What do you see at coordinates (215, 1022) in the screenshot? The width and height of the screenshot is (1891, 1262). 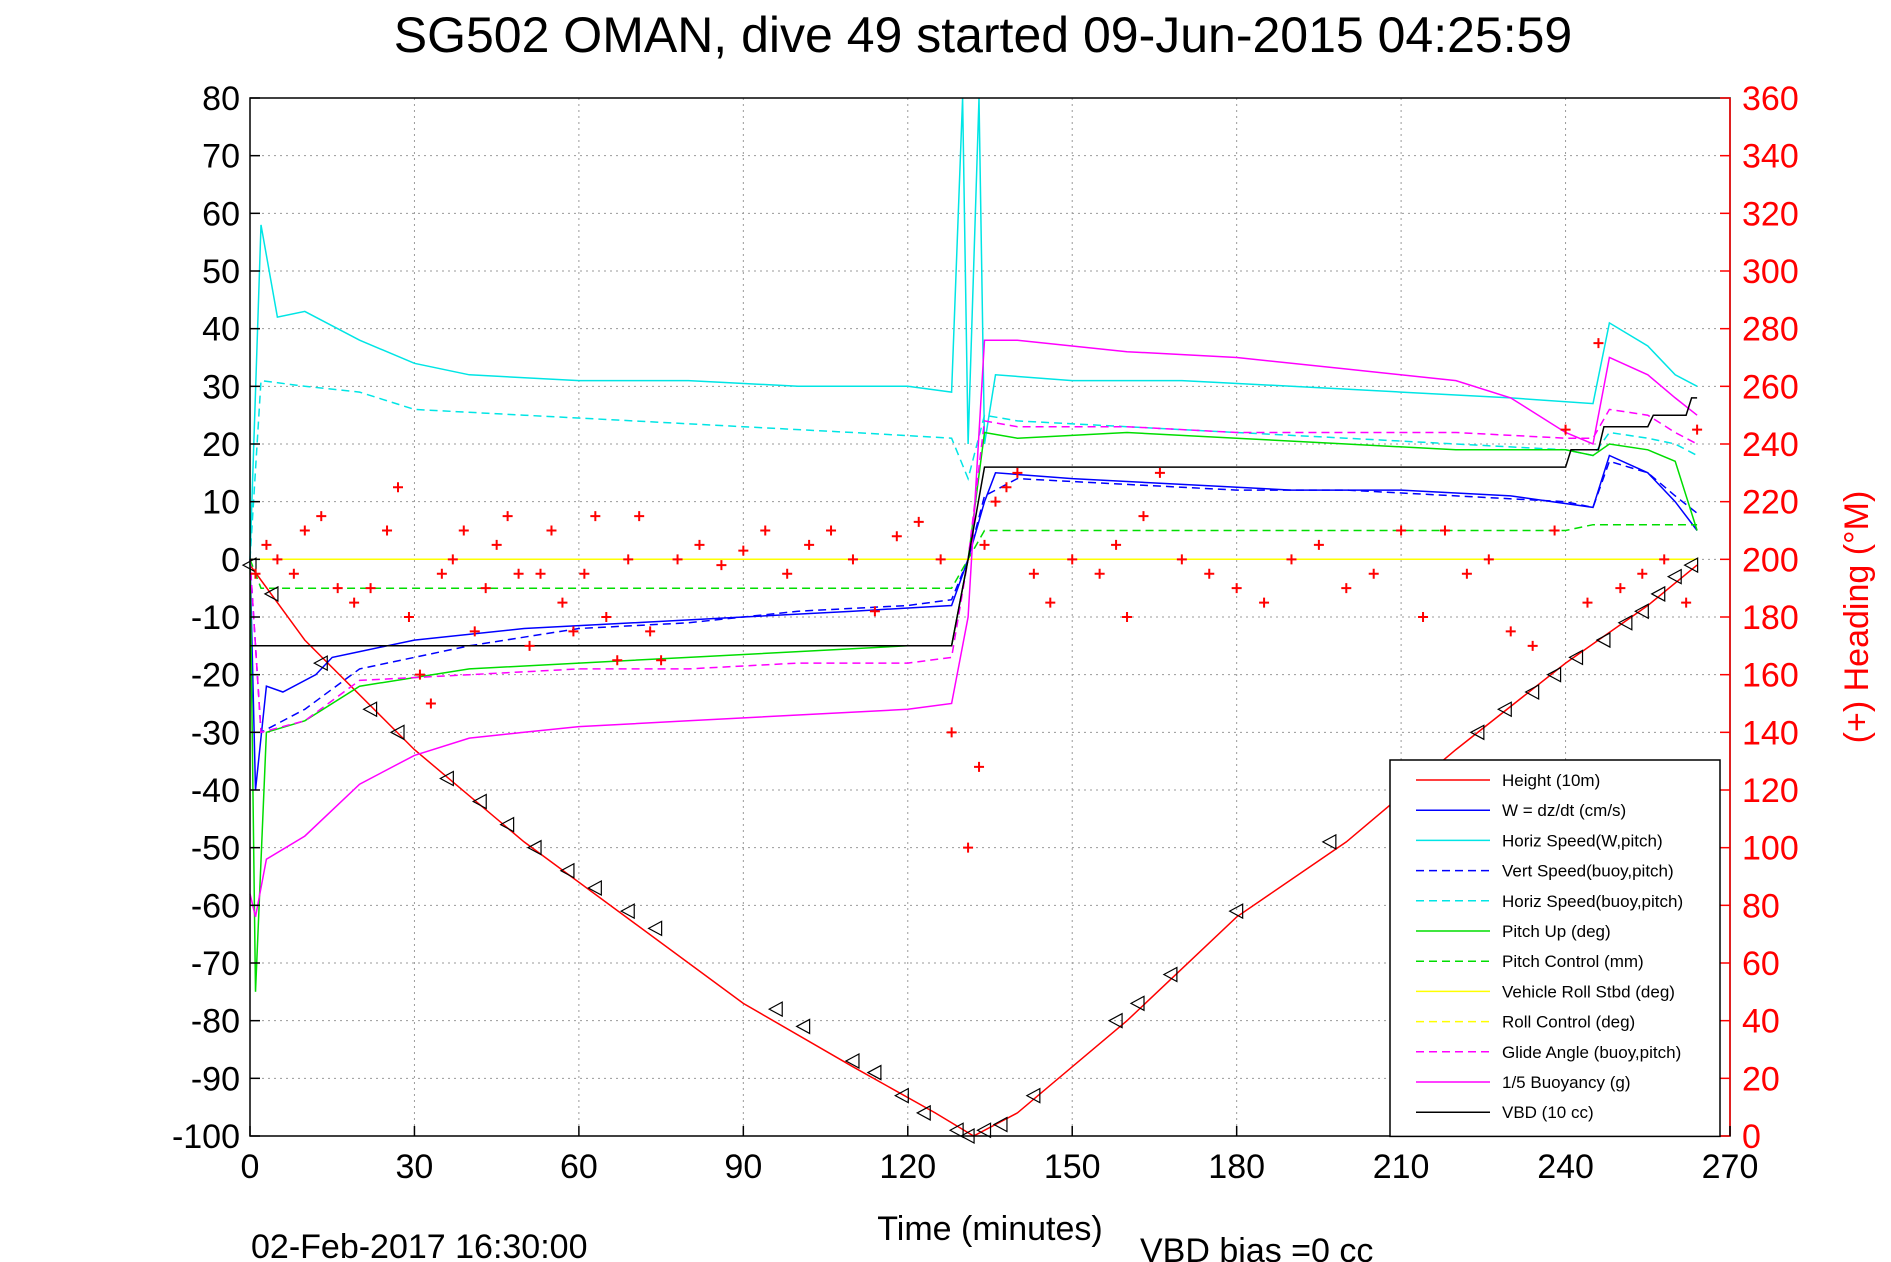 I see `left-tick-label: -80` at bounding box center [215, 1022].